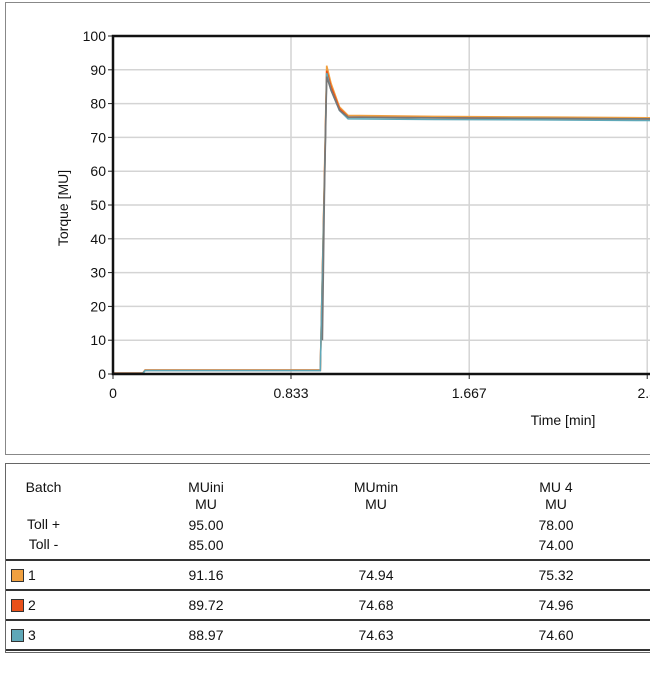 Image resolution: width=650 pixels, height=680 pixels. Describe the element at coordinates (556, 605) in the screenshot. I see `mu4-value: 74.96` at that location.